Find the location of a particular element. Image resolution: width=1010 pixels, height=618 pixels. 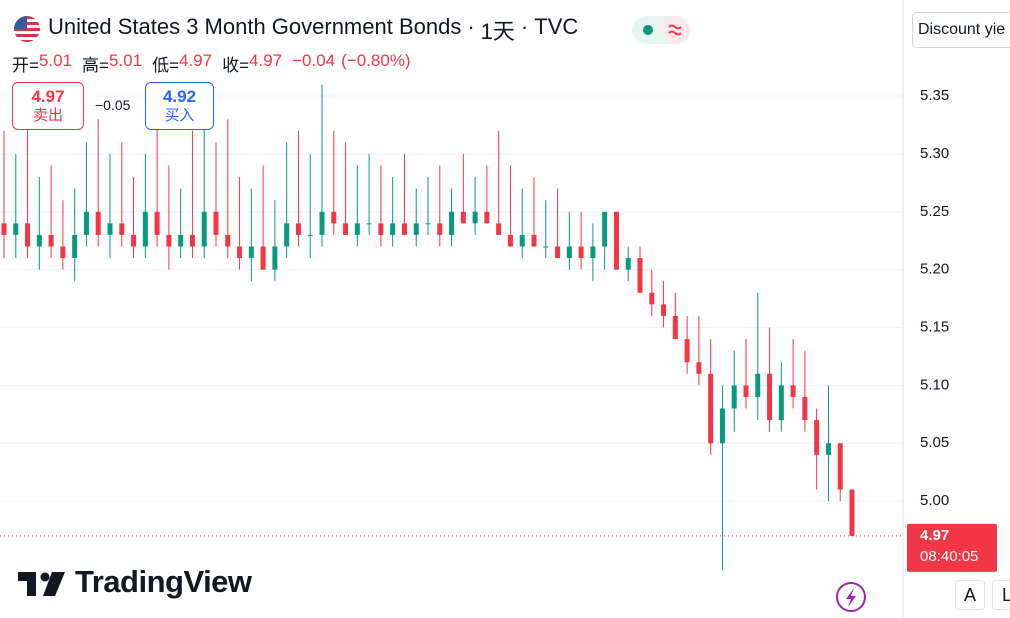

flag-icon is located at coordinates (27, 29).